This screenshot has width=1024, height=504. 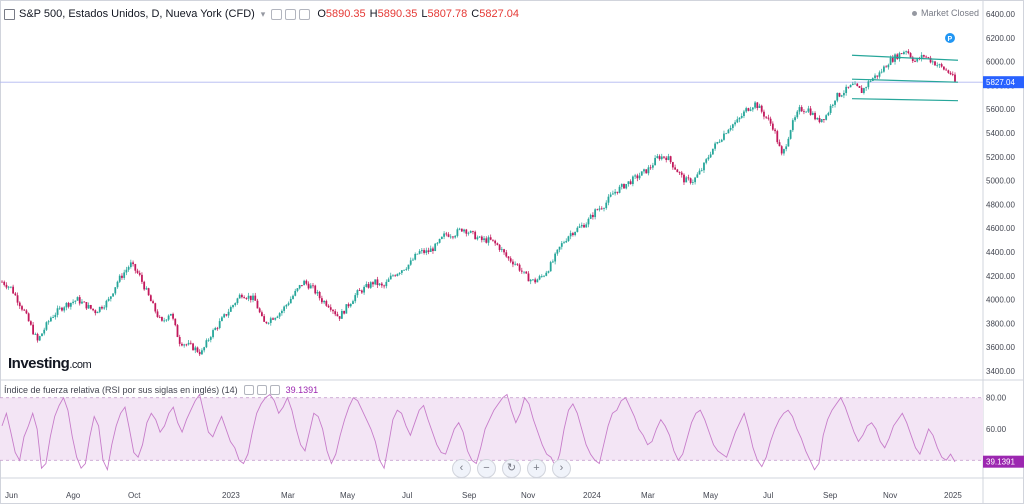 What do you see at coordinates (11, 495) in the screenshot?
I see `time-tick-label: Jun` at bounding box center [11, 495].